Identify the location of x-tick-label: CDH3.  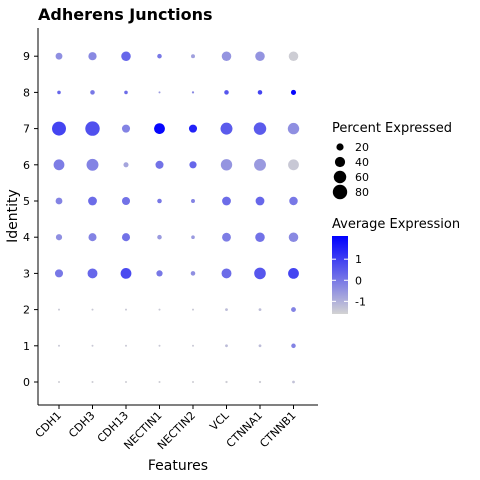
(81, 424).